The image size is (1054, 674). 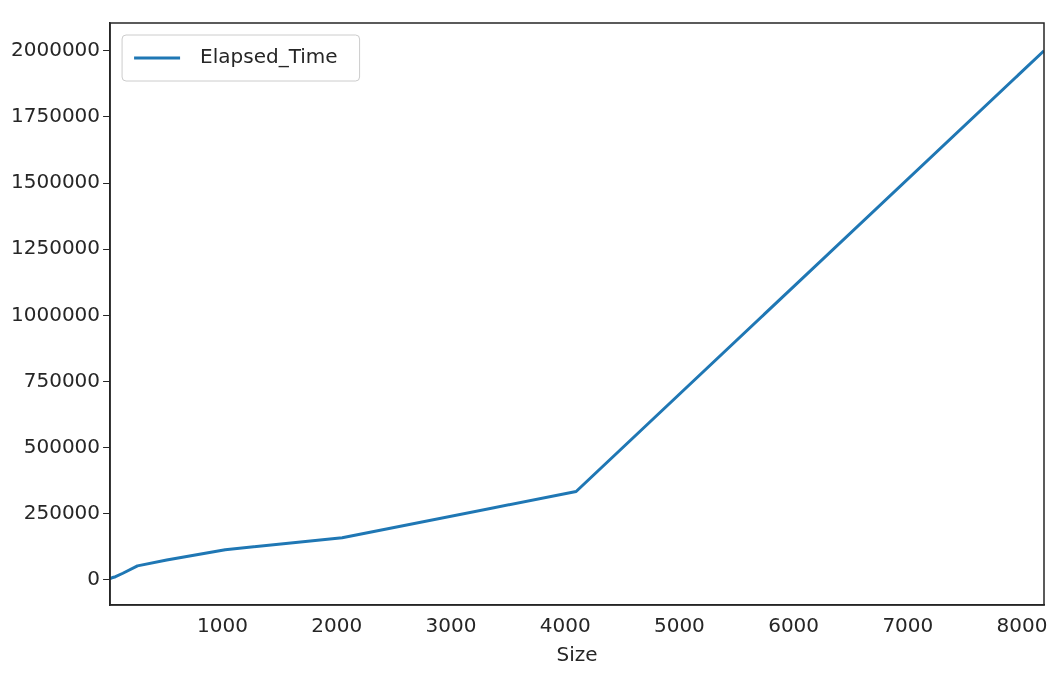 I want to click on x-tick-label: 7000, so click(x=908, y=625).